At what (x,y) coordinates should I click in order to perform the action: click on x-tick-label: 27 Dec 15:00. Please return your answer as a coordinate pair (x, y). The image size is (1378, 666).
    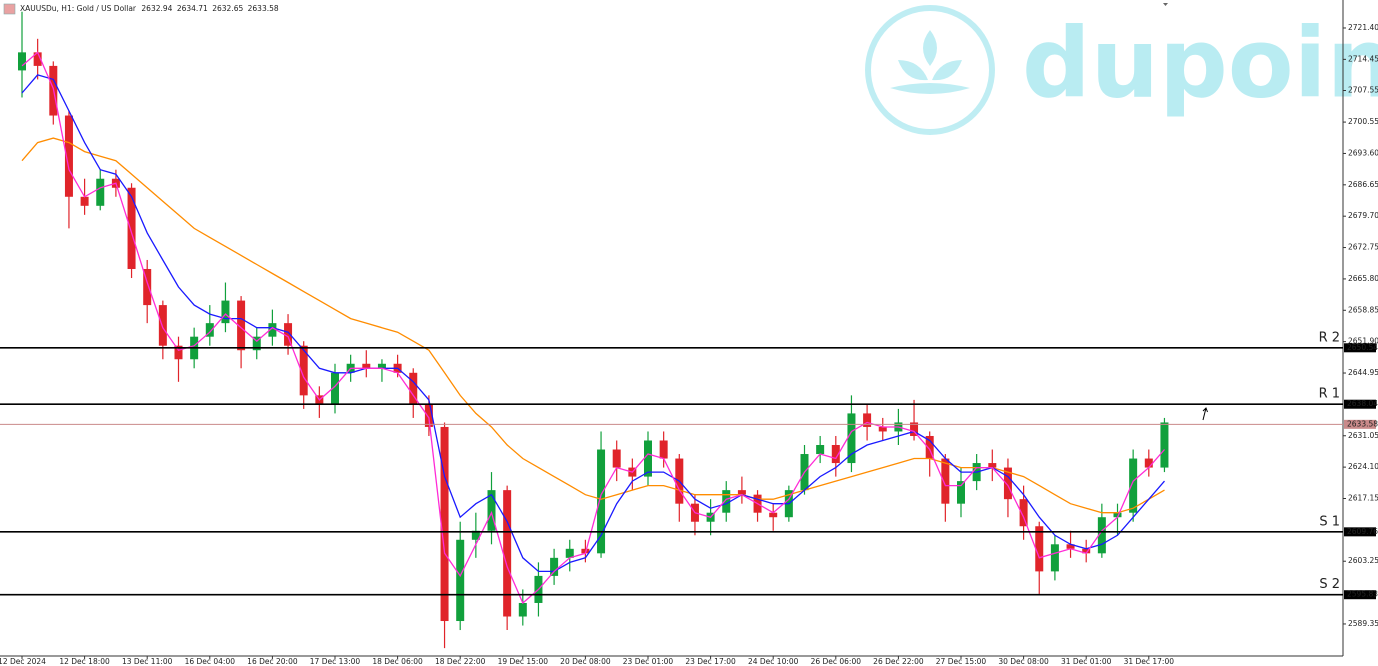
    Looking at the image, I should click on (961, 661).